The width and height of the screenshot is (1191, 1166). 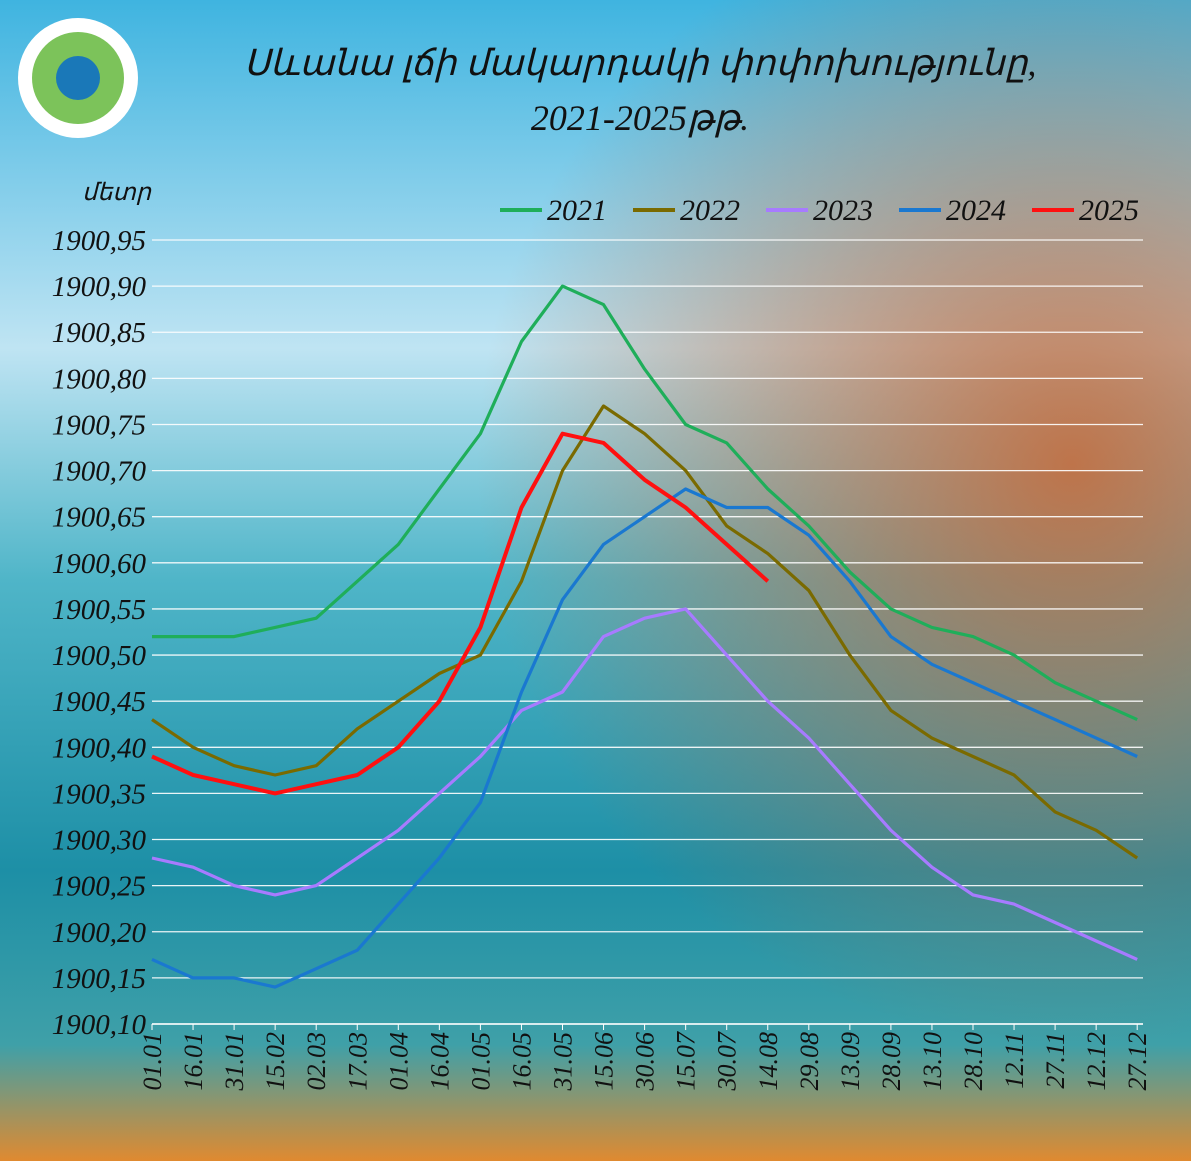 What do you see at coordinates (973, 1061) in the screenshot?
I see `x-tick-label: 28.10` at bounding box center [973, 1061].